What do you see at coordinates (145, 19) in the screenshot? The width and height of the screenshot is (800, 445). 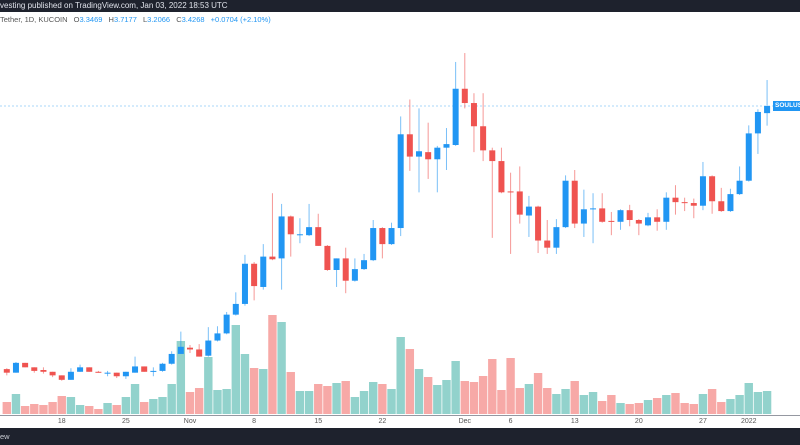 I see `low-label: L` at bounding box center [145, 19].